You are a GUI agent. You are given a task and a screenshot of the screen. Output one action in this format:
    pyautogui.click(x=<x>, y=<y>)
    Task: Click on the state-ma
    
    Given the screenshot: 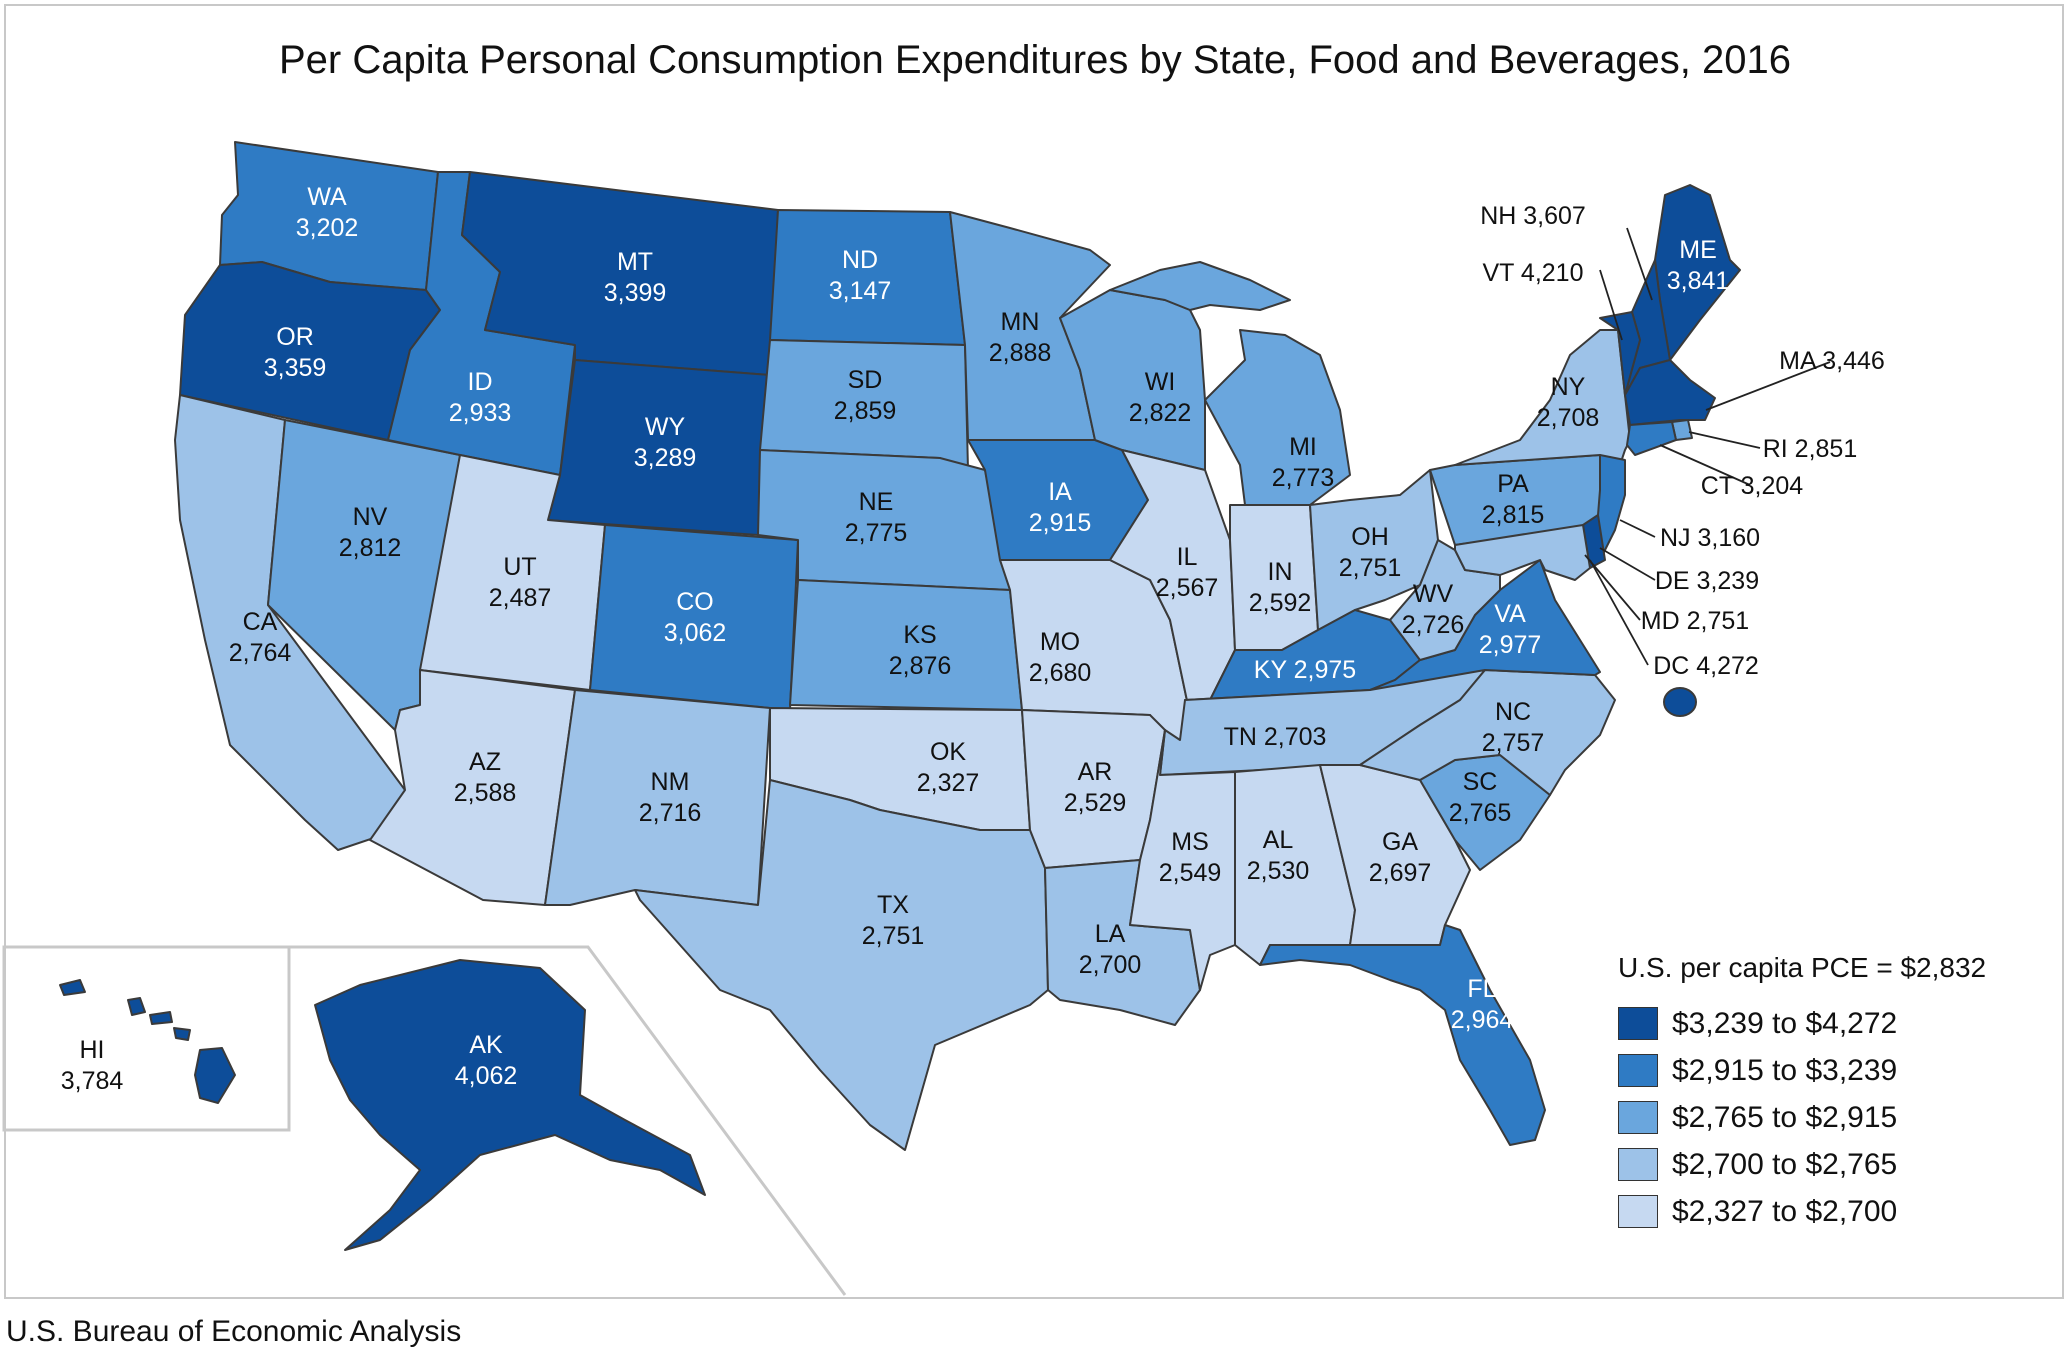 What is the action you would take?
    pyautogui.click(x=1670, y=392)
    